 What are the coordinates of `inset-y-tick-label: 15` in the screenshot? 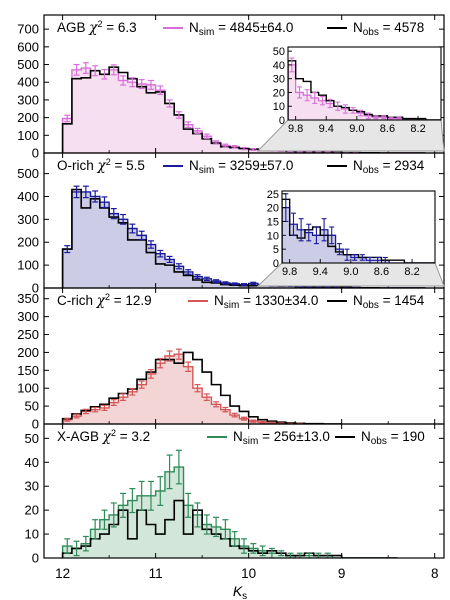 It's located at (273, 222).